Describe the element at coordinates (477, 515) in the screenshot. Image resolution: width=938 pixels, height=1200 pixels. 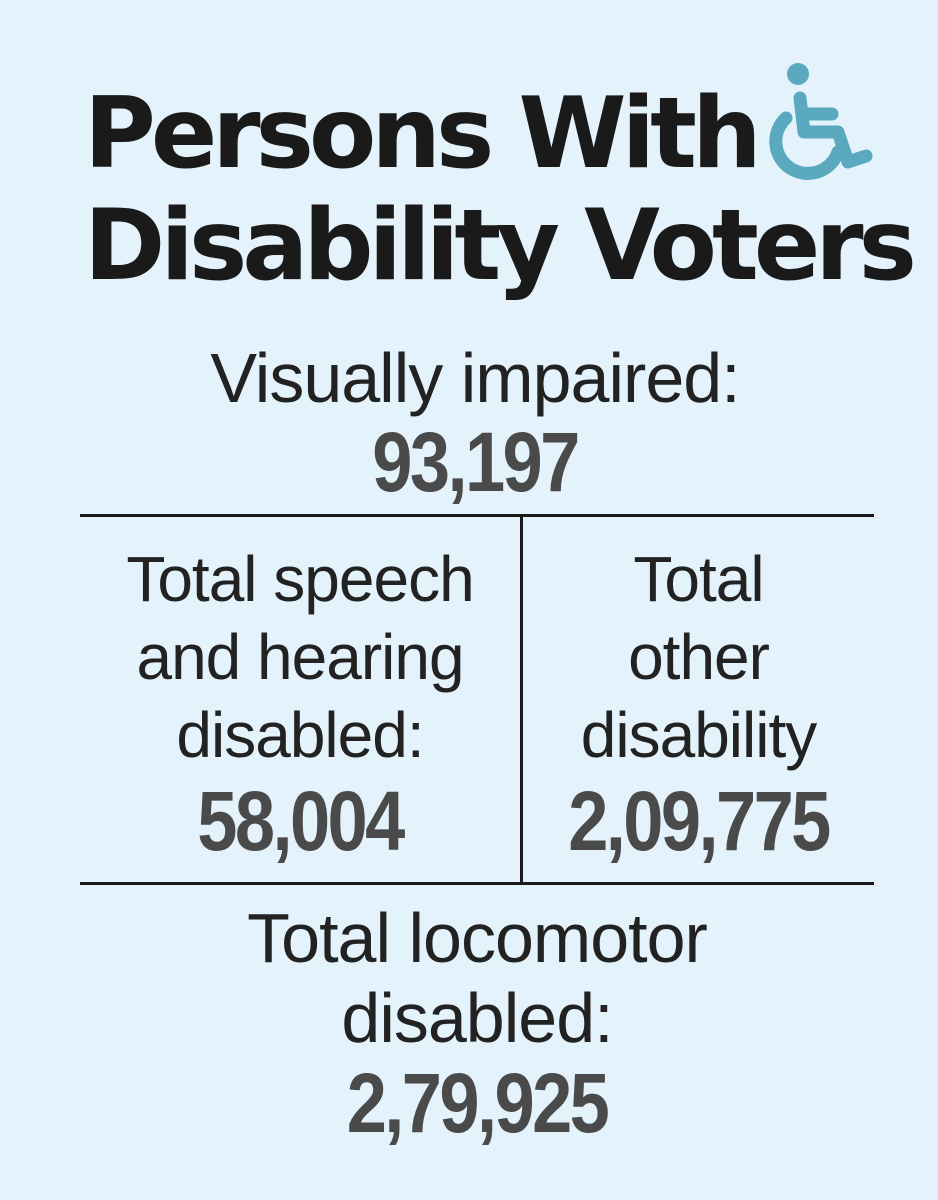
I see `divider-top` at that location.